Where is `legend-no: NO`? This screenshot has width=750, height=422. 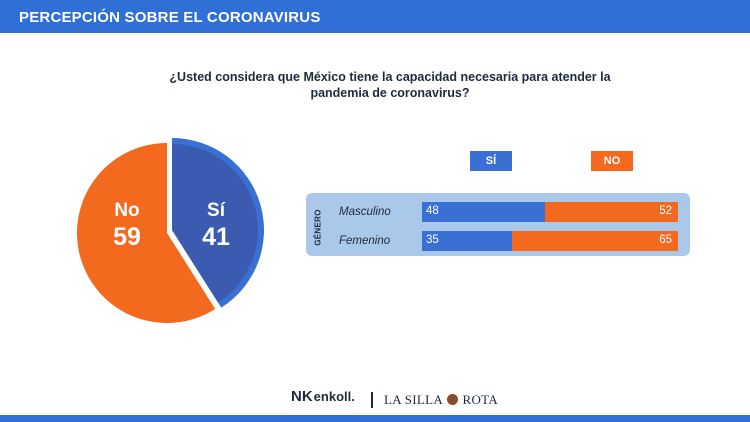 legend-no: NO is located at coordinates (612, 161).